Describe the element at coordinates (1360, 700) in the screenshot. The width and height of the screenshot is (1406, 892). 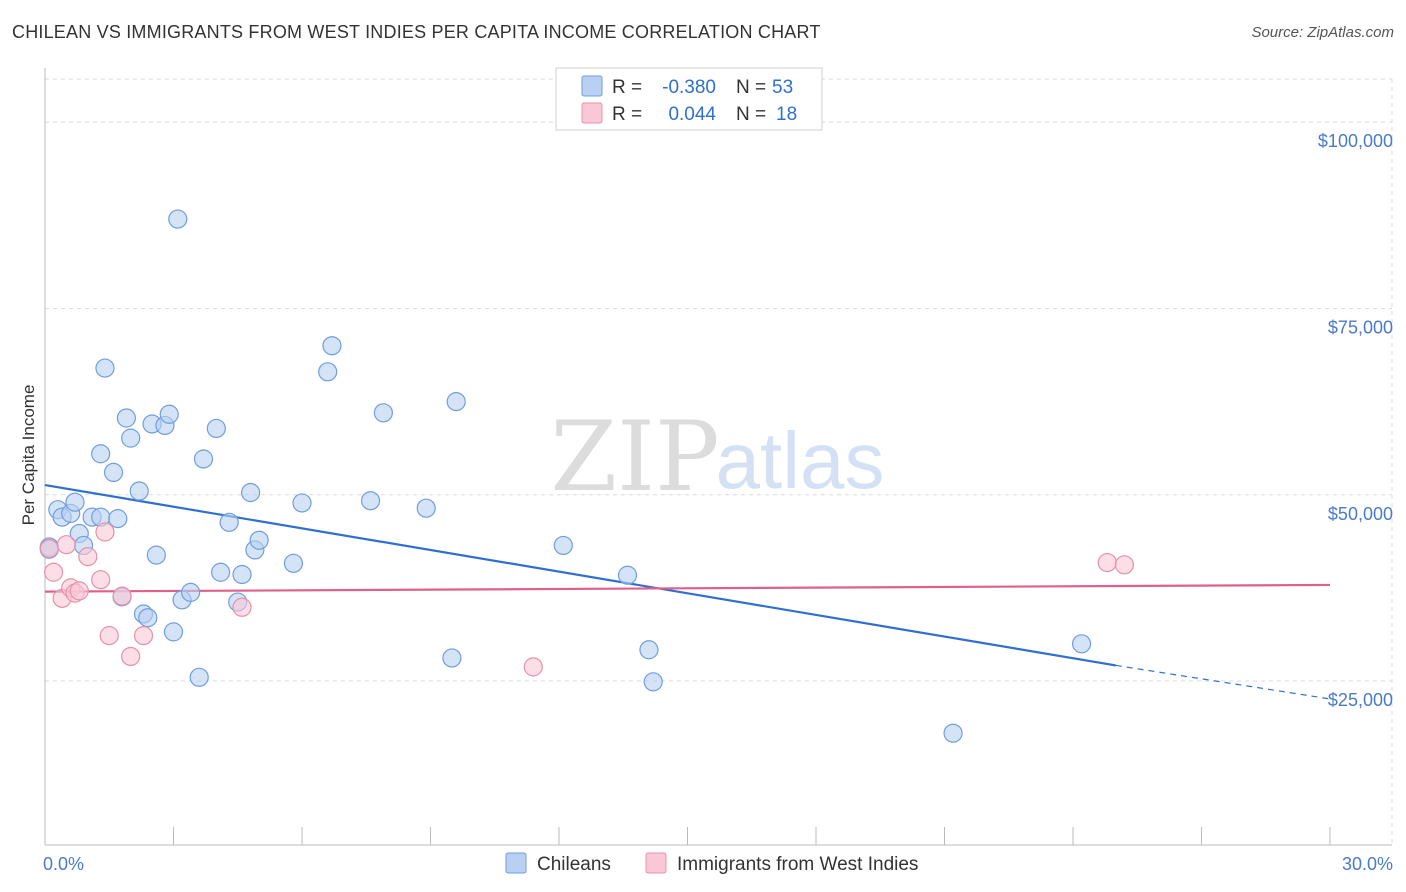
I see `y-tick-label-0: $25,000` at that location.